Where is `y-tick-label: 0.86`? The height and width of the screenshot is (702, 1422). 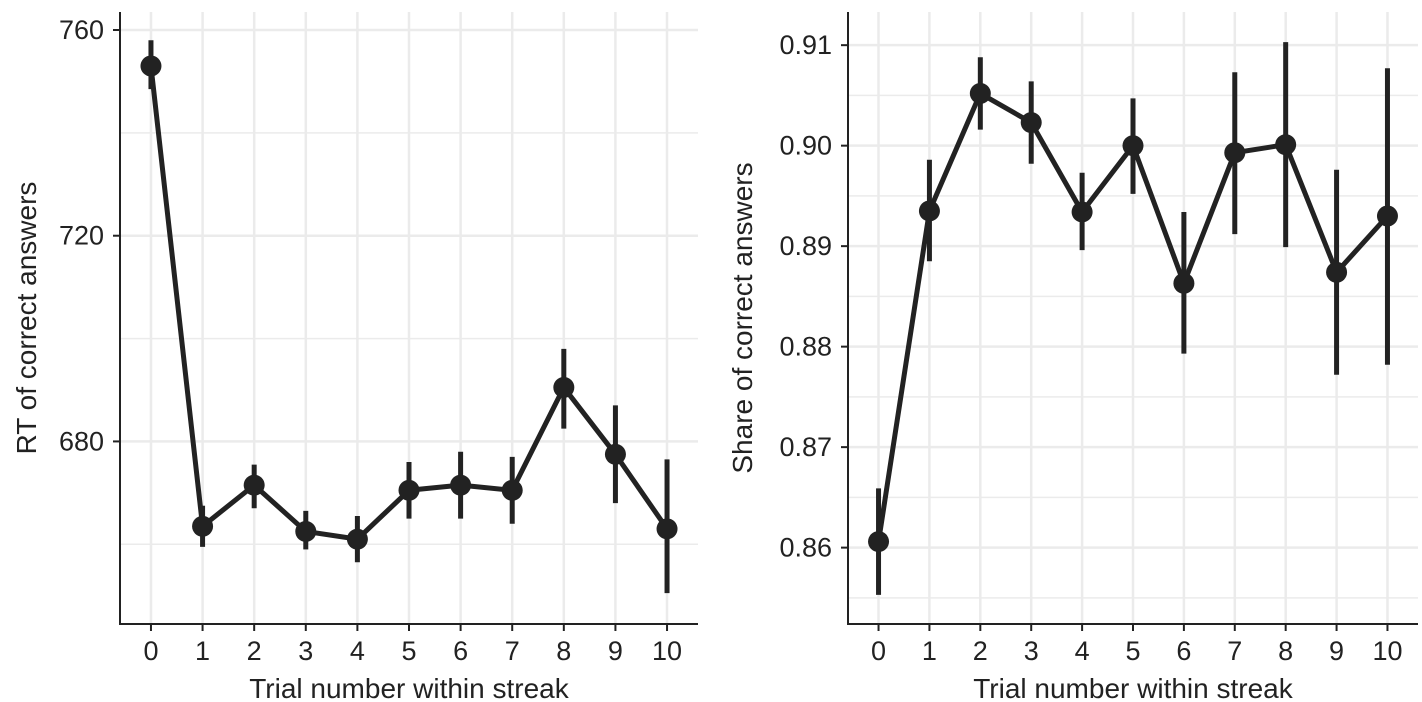
y-tick-label: 0.86 is located at coordinates (805, 548).